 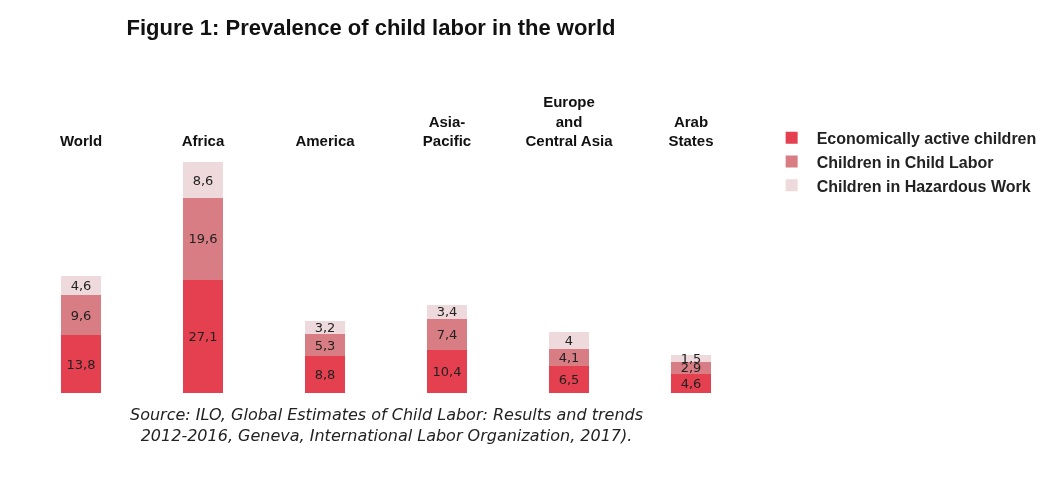 I want to click on data-label: 19,6, so click(x=203, y=239).